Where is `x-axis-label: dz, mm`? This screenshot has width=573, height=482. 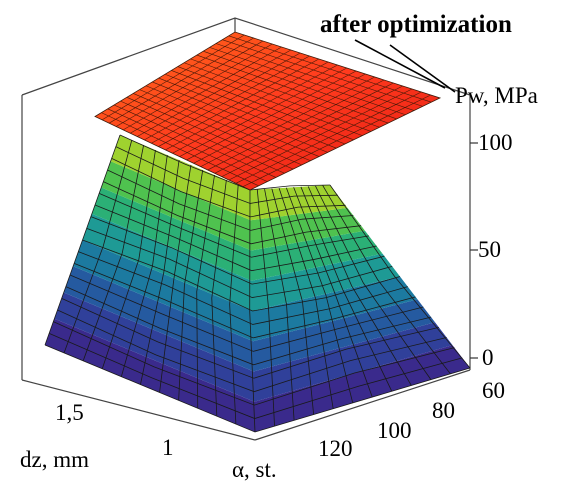
x-axis-label: dz, mm is located at coordinates (54, 459).